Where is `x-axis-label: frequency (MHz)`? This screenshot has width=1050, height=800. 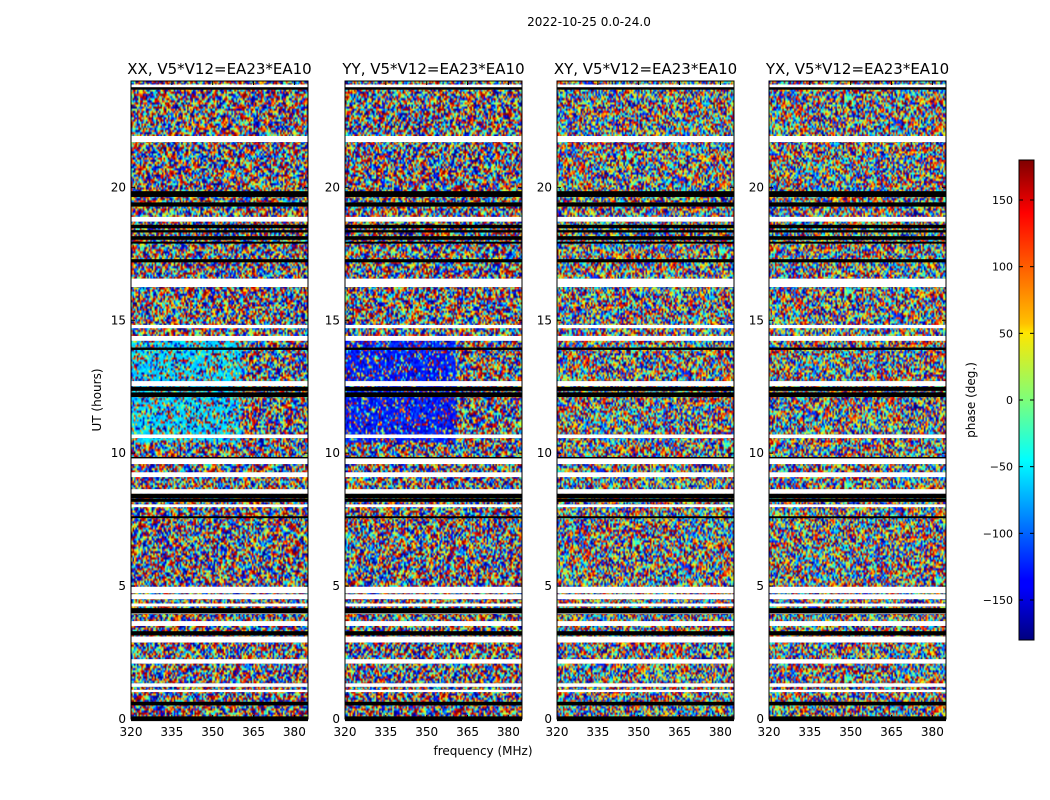 x-axis-label: frequency (MHz) is located at coordinates (482, 751).